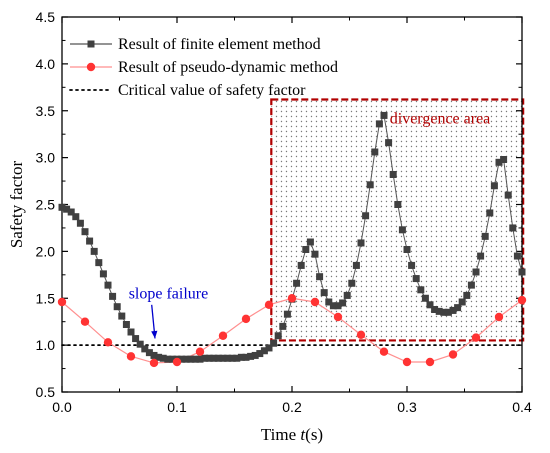 The image size is (550, 453). Describe the element at coordinates (91, 67) in the screenshot. I see `legend-pdm-marker` at that location.